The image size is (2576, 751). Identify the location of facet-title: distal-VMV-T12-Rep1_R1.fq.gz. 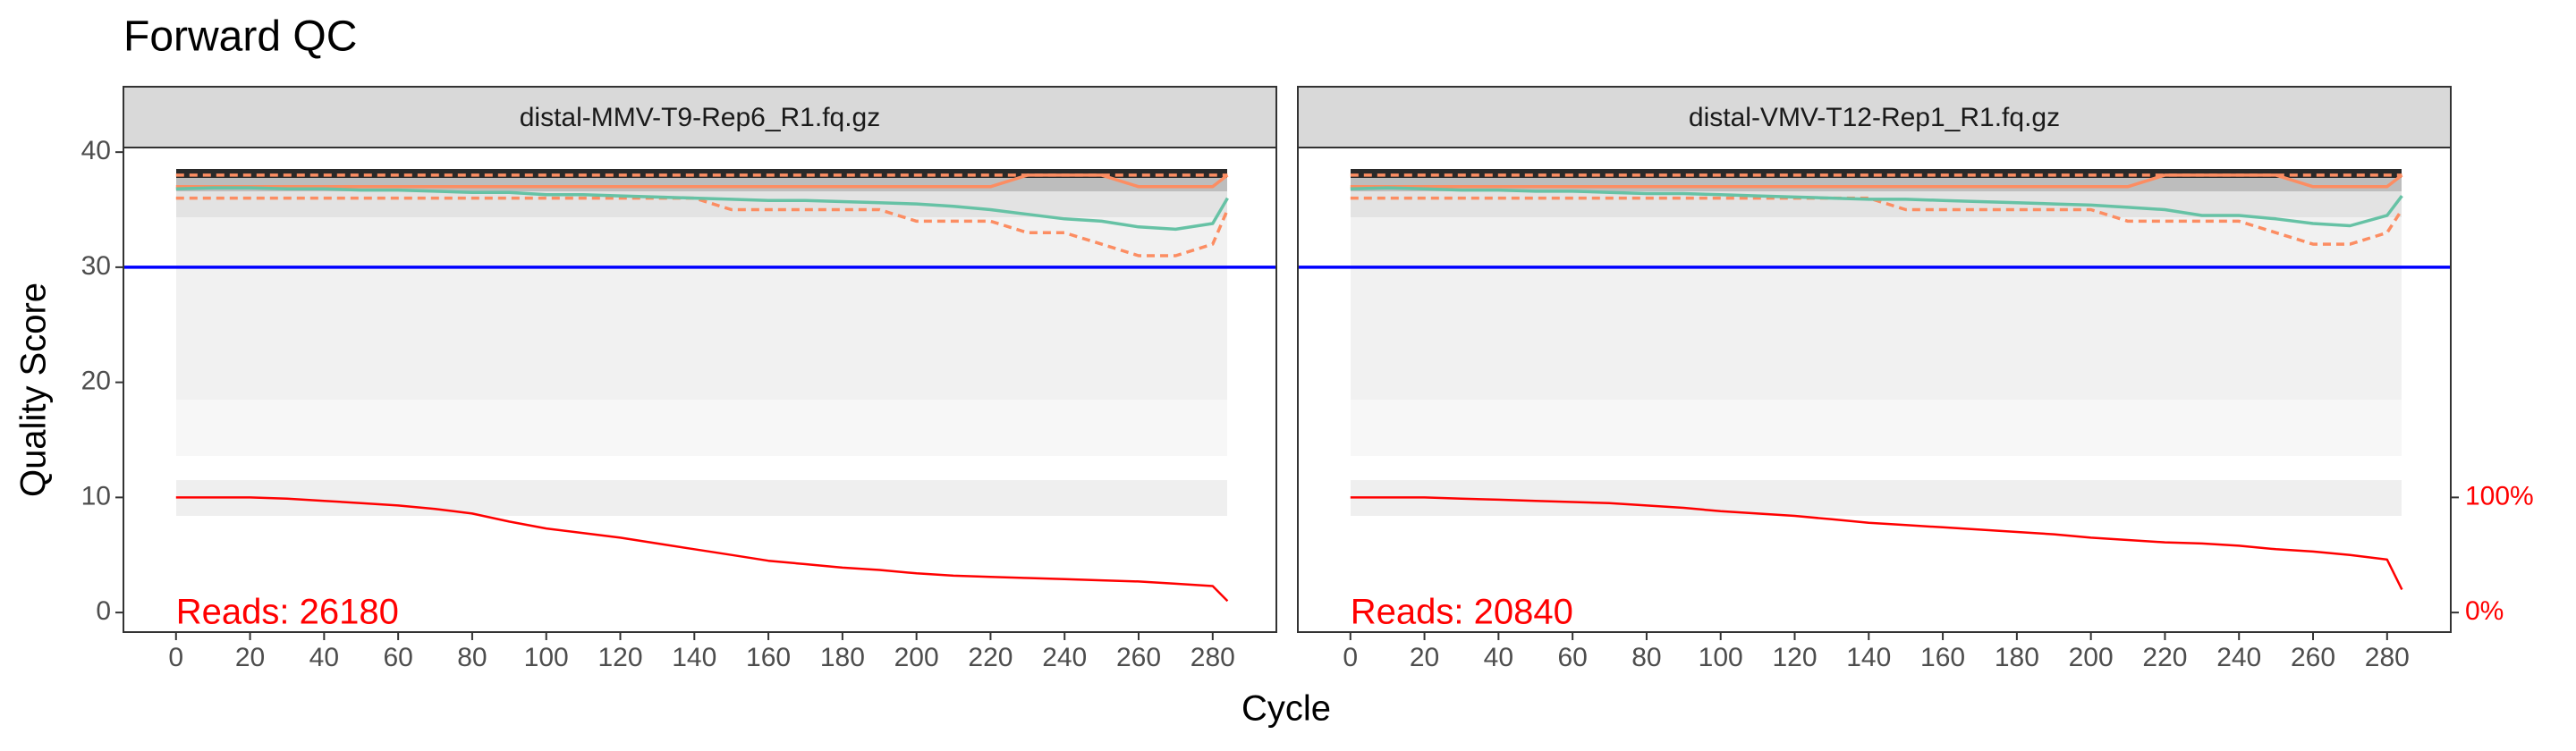
(1874, 117).